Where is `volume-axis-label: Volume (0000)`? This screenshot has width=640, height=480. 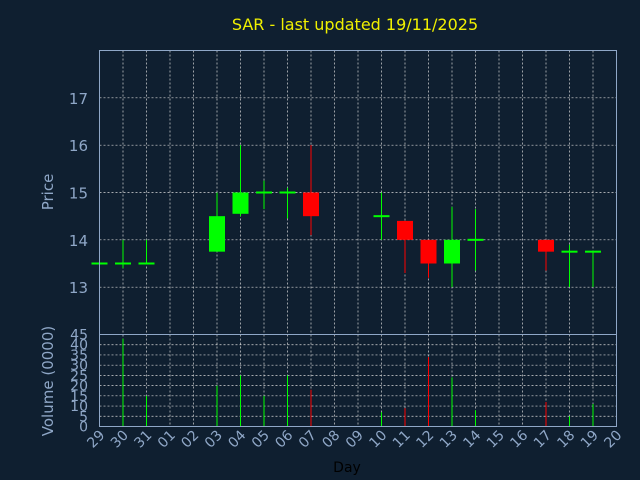 volume-axis-label: Volume (0000) is located at coordinates (48, 381).